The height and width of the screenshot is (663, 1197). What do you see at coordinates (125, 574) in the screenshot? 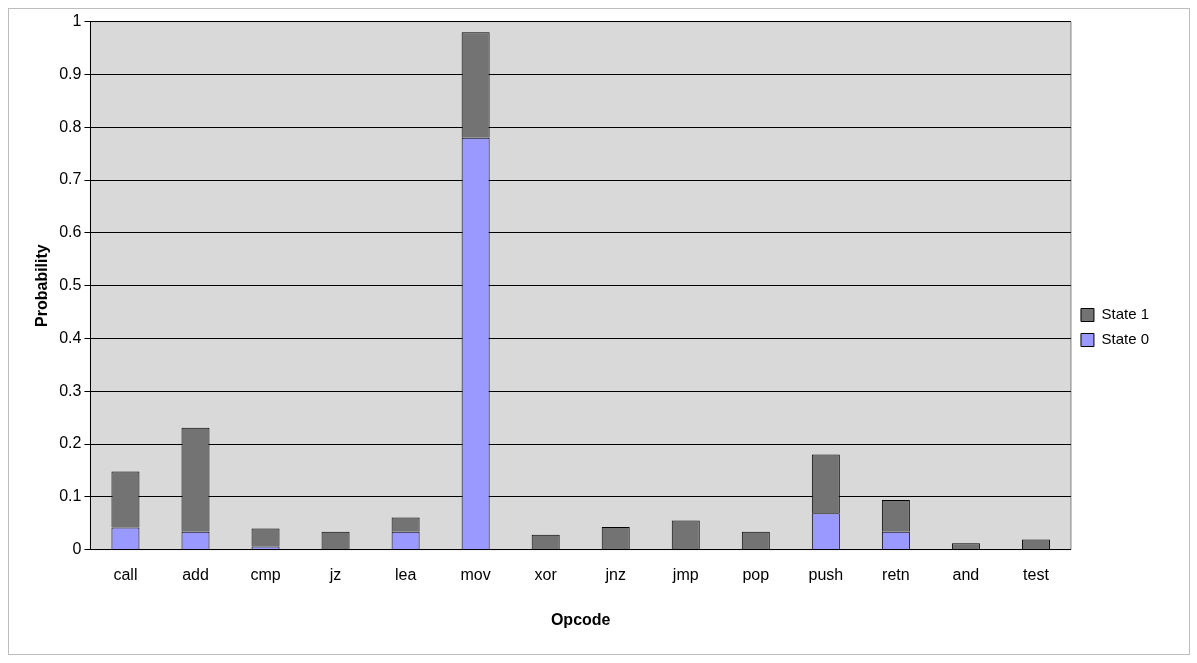
I see `x-tick-label: call` at bounding box center [125, 574].